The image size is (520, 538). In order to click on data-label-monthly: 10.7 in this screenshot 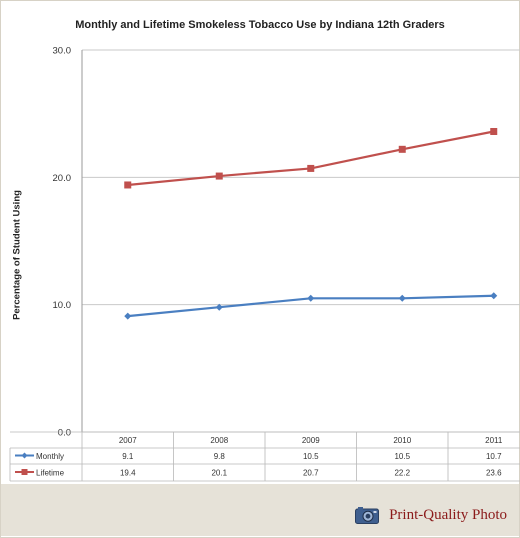, I will do `click(494, 456)`.